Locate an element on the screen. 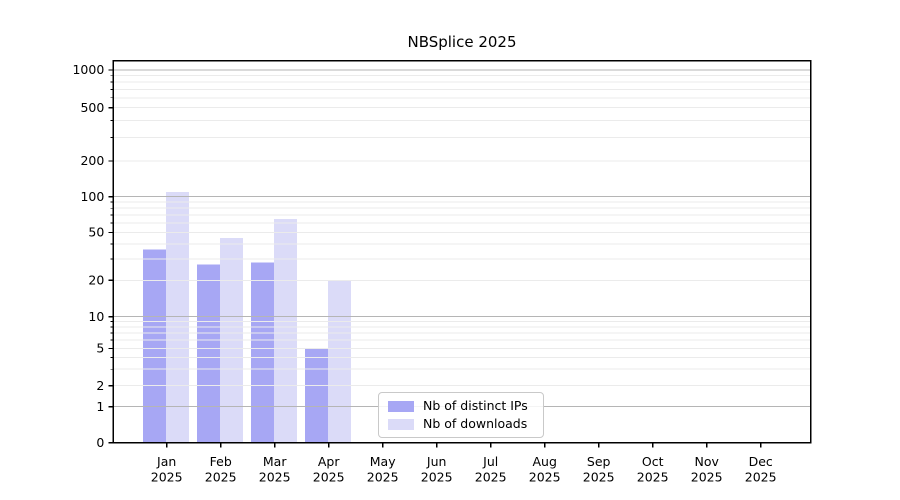 Image resolution: width=900 pixels, height=500 pixels. legend-label-distinct-ips: Nb of distinct IPs is located at coordinates (475, 405).